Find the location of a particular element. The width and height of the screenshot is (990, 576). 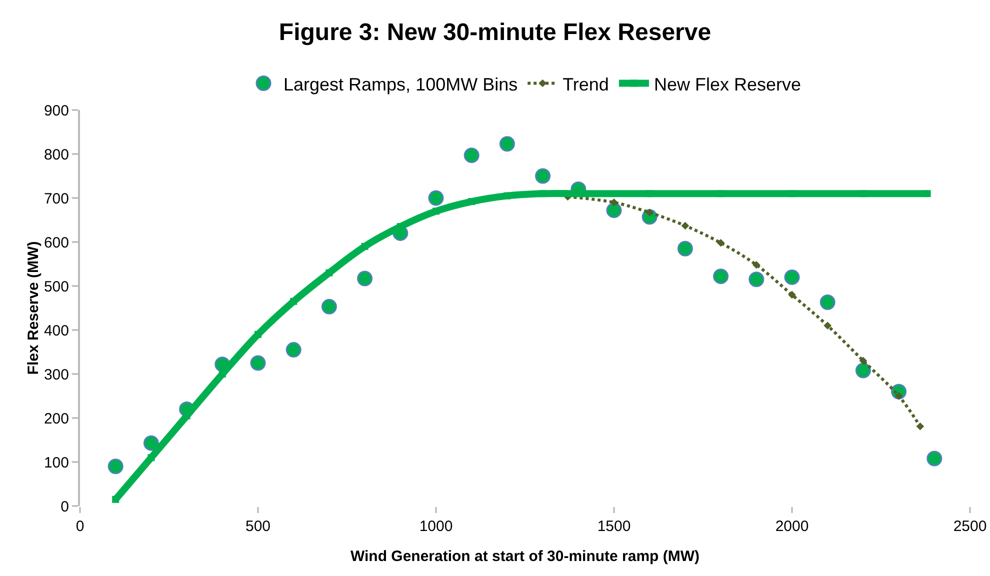

y-tick-label: 700 is located at coordinates (56, 199).